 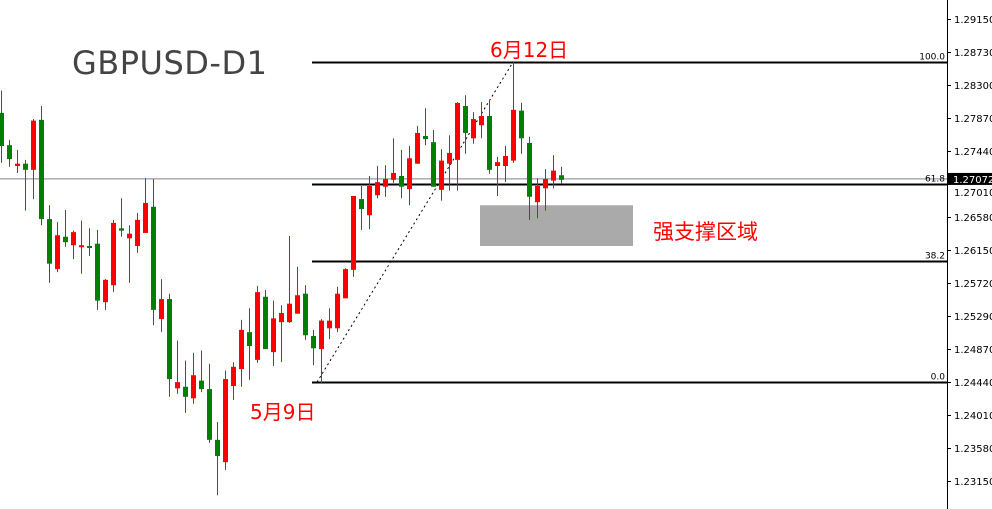 I want to click on y-tick-label: 1.26150, so click(x=973, y=251).